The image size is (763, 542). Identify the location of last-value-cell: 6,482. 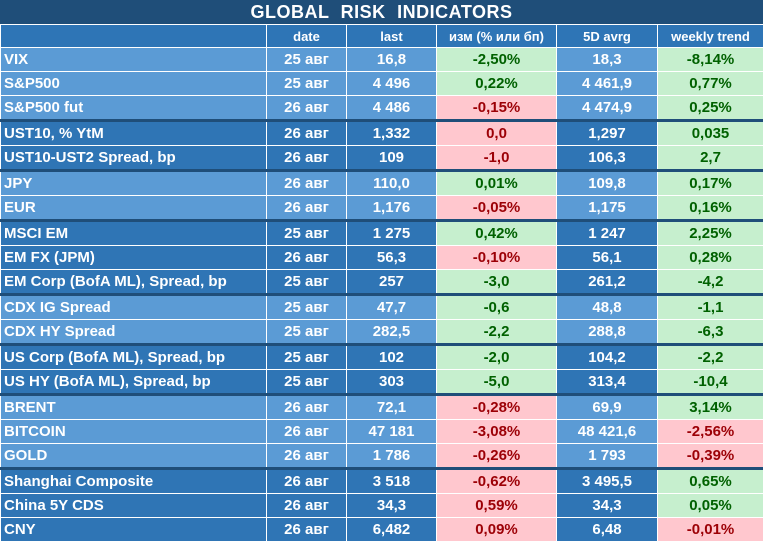
(392, 530).